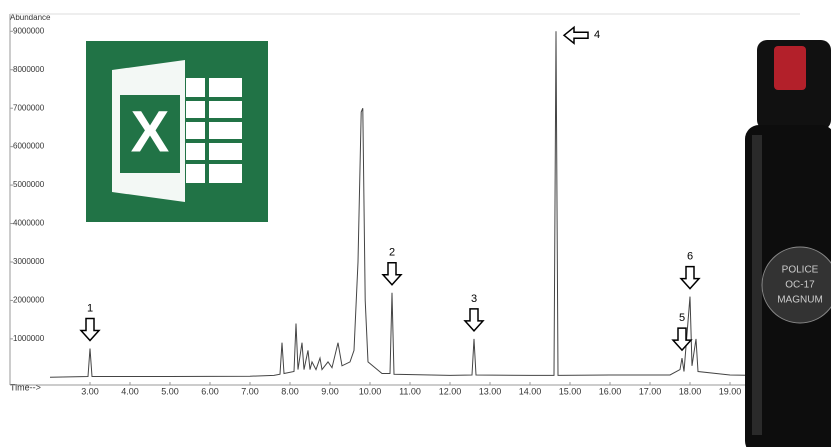 Image resolution: width=831 pixels, height=447 pixels. Describe the element at coordinates (25, 387) in the screenshot. I see `x-axis-label: Time-->` at that location.